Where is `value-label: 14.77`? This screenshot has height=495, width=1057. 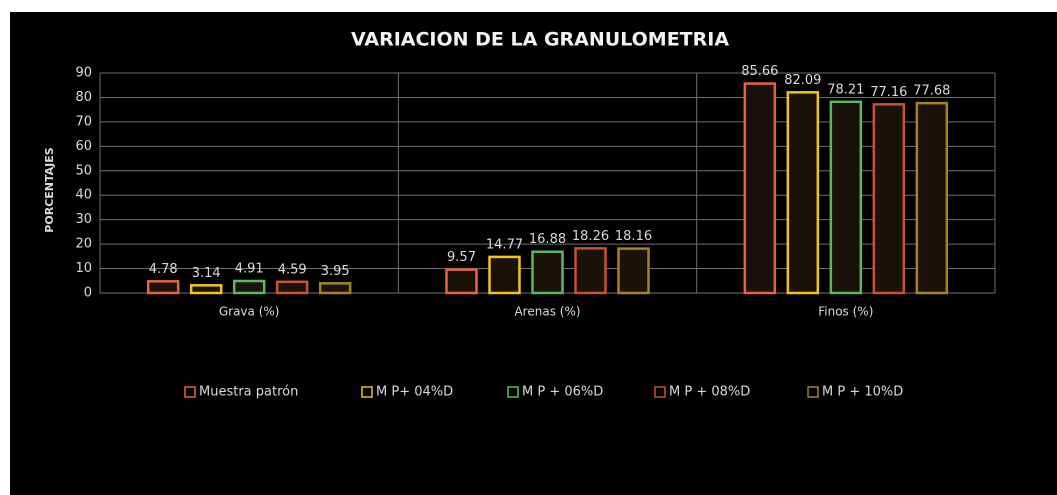
value-label: 14.77 is located at coordinates (504, 244).